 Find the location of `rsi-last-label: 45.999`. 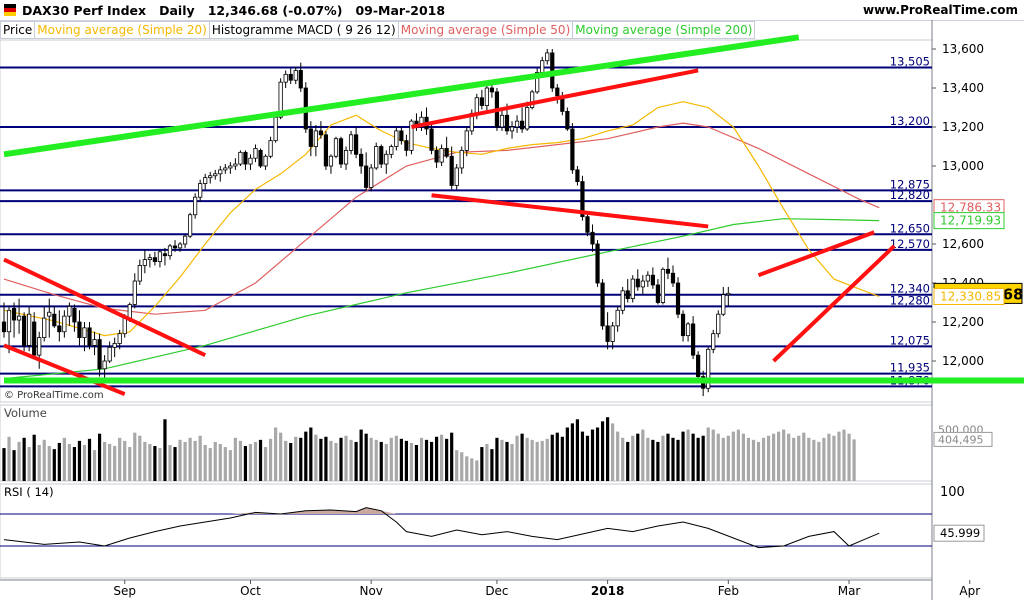

rsi-last-label: 45.999 is located at coordinates (960, 533).